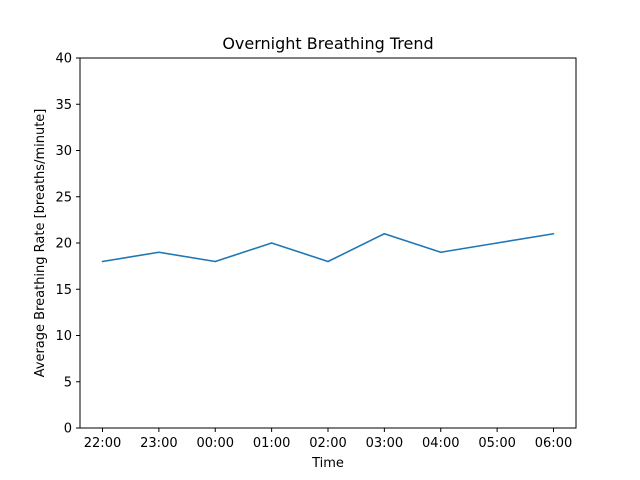  I want to click on y-tick-label: 10, so click(63, 336).